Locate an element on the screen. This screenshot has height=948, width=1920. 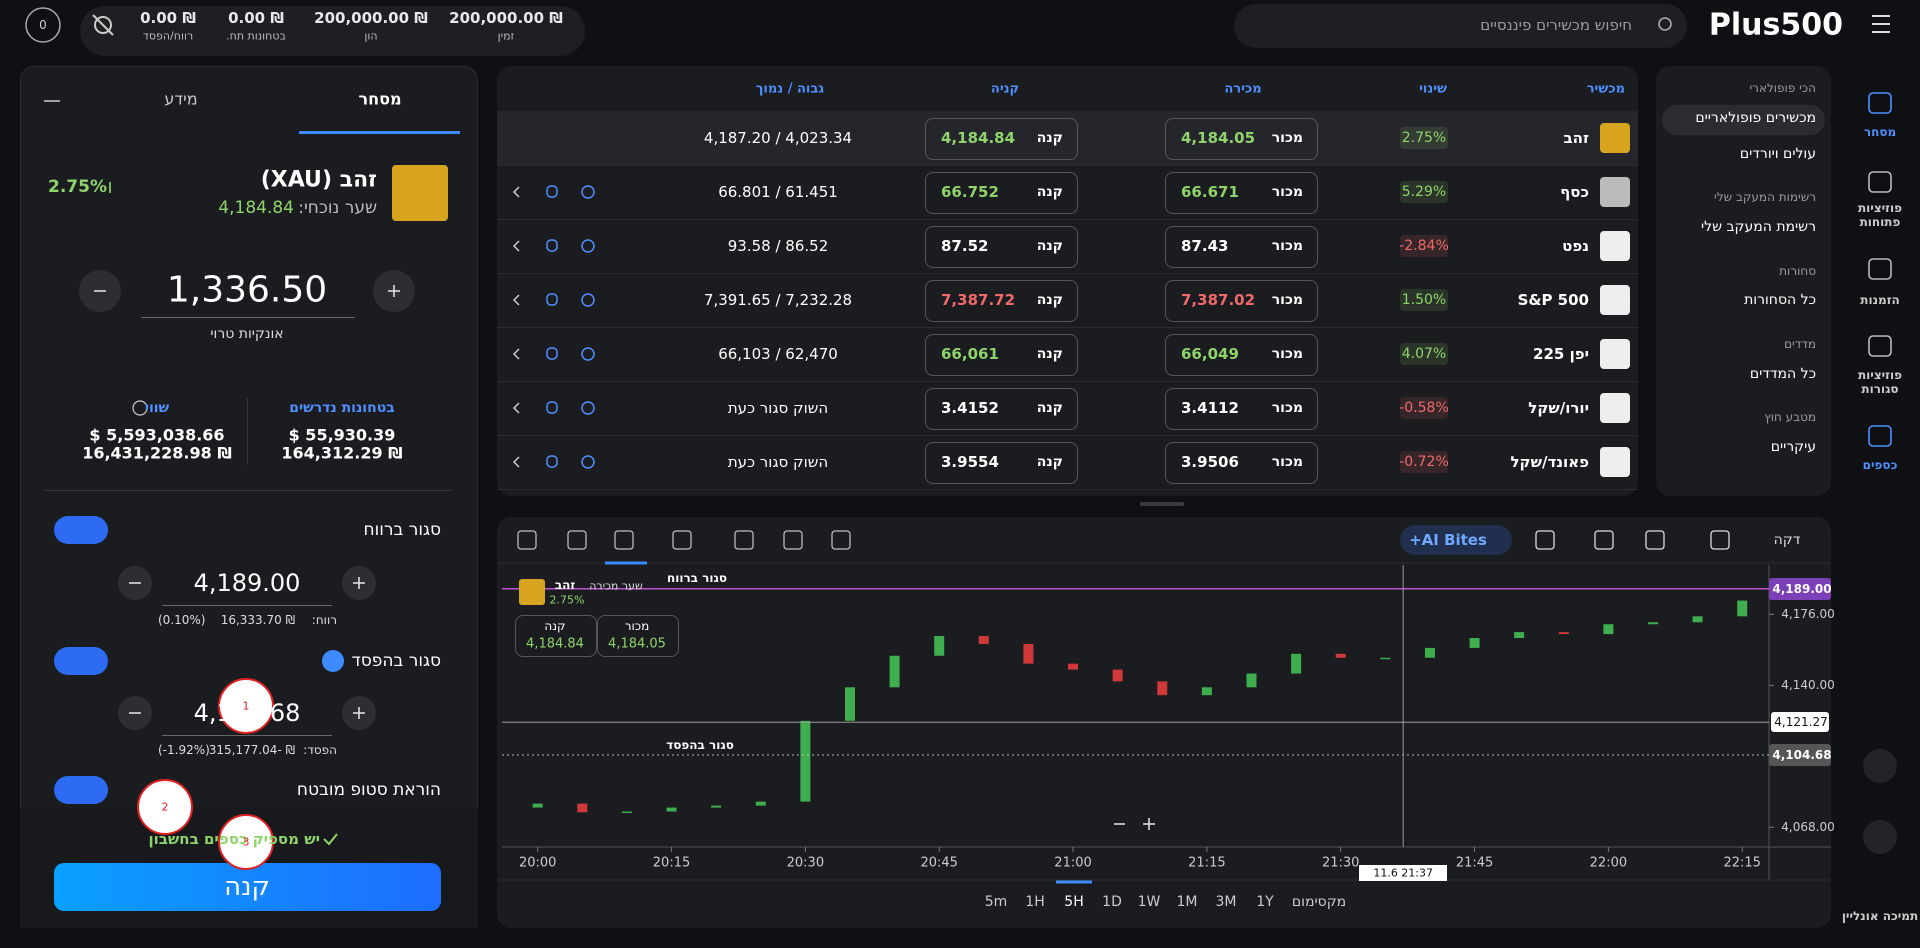
timeframe: 1D is located at coordinates (1112, 902).